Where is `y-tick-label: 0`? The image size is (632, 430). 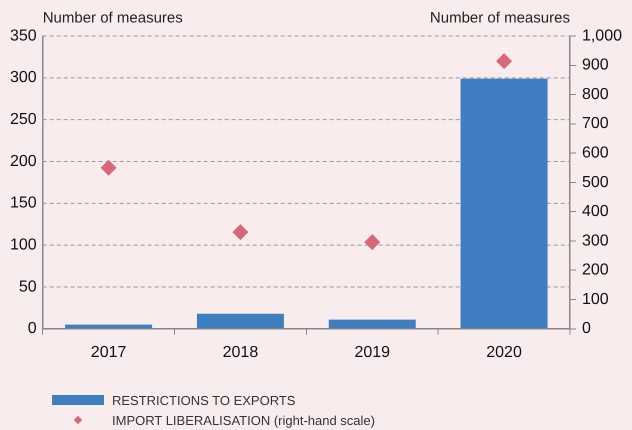
y-tick-label: 0 is located at coordinates (32, 329).